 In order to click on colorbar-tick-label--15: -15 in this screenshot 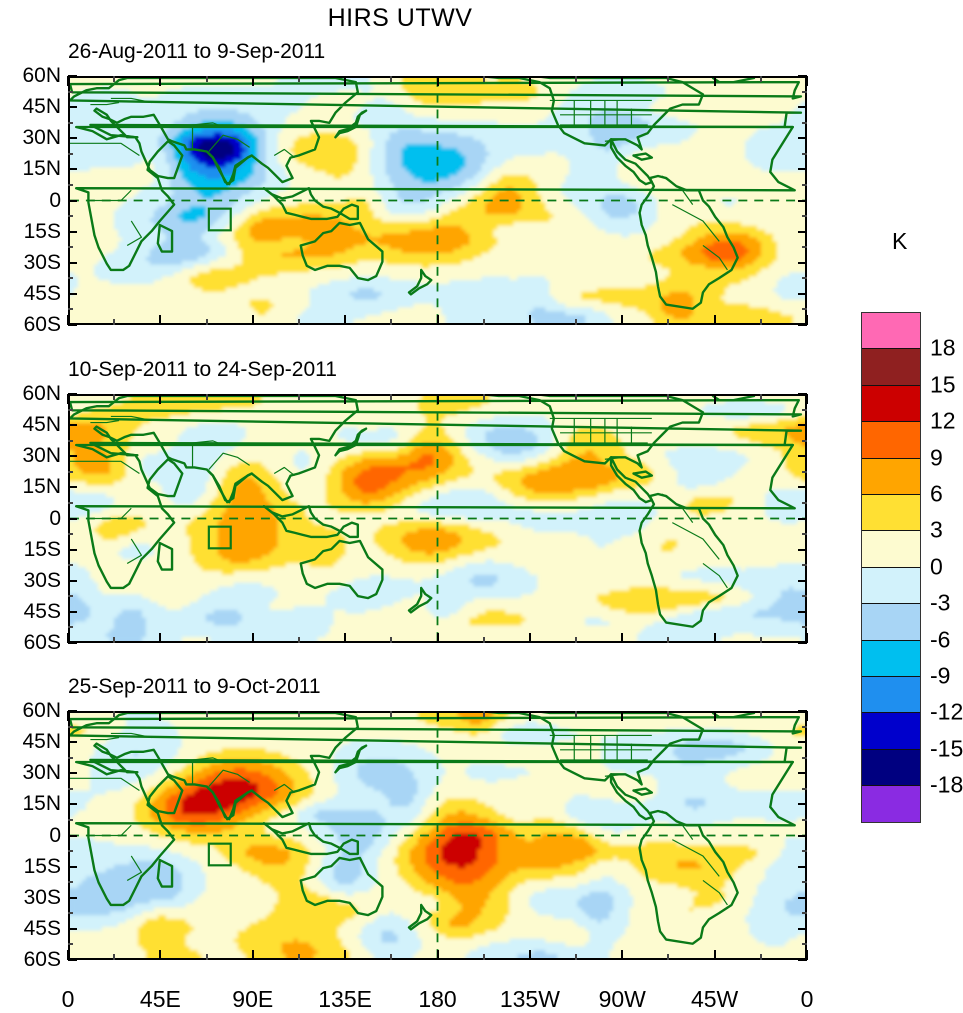, I will do `click(946, 748)`.